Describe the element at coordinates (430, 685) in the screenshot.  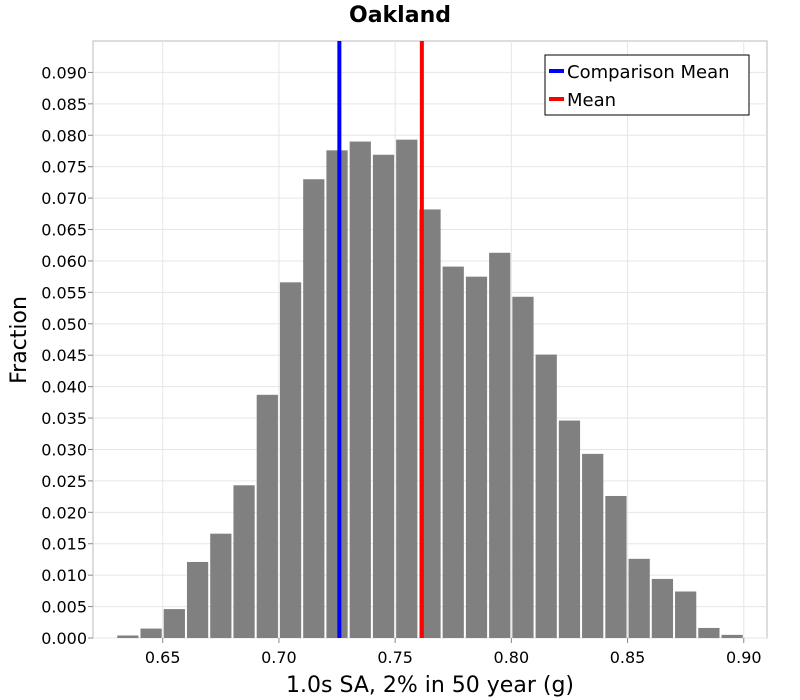
I see `x-axis-label: 1.0s SA, 2% in 50 year (g)` at that location.